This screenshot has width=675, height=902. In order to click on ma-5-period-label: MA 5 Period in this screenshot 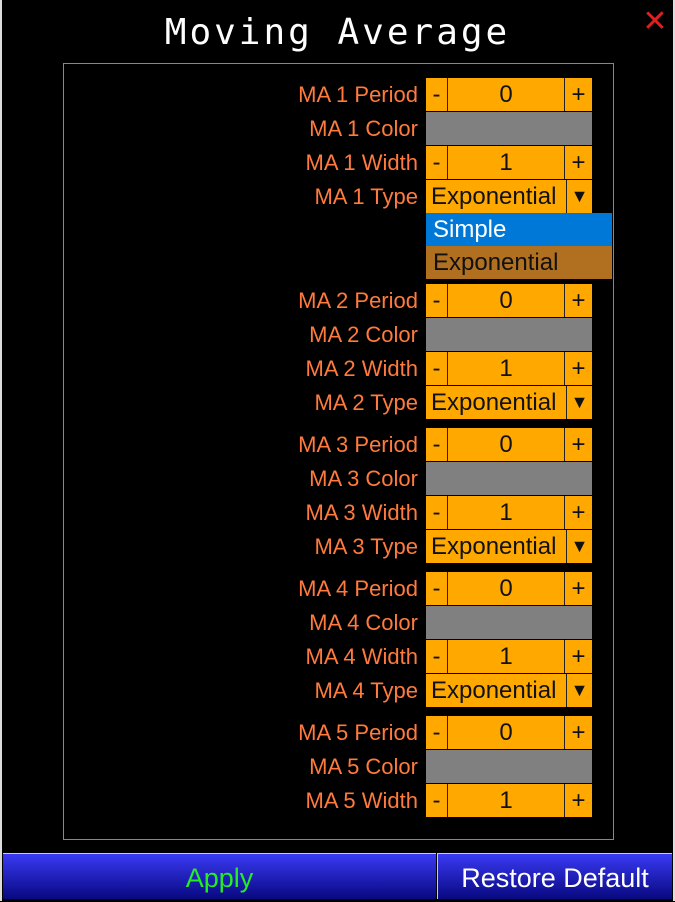, I will do `click(358, 732)`.